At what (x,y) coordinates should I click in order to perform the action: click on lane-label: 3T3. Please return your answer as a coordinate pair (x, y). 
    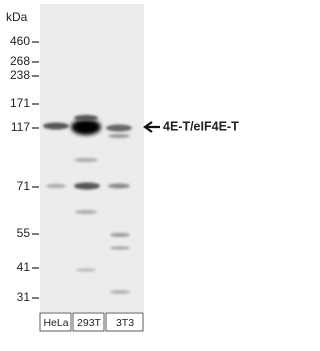
    Looking at the image, I should click on (125, 323).